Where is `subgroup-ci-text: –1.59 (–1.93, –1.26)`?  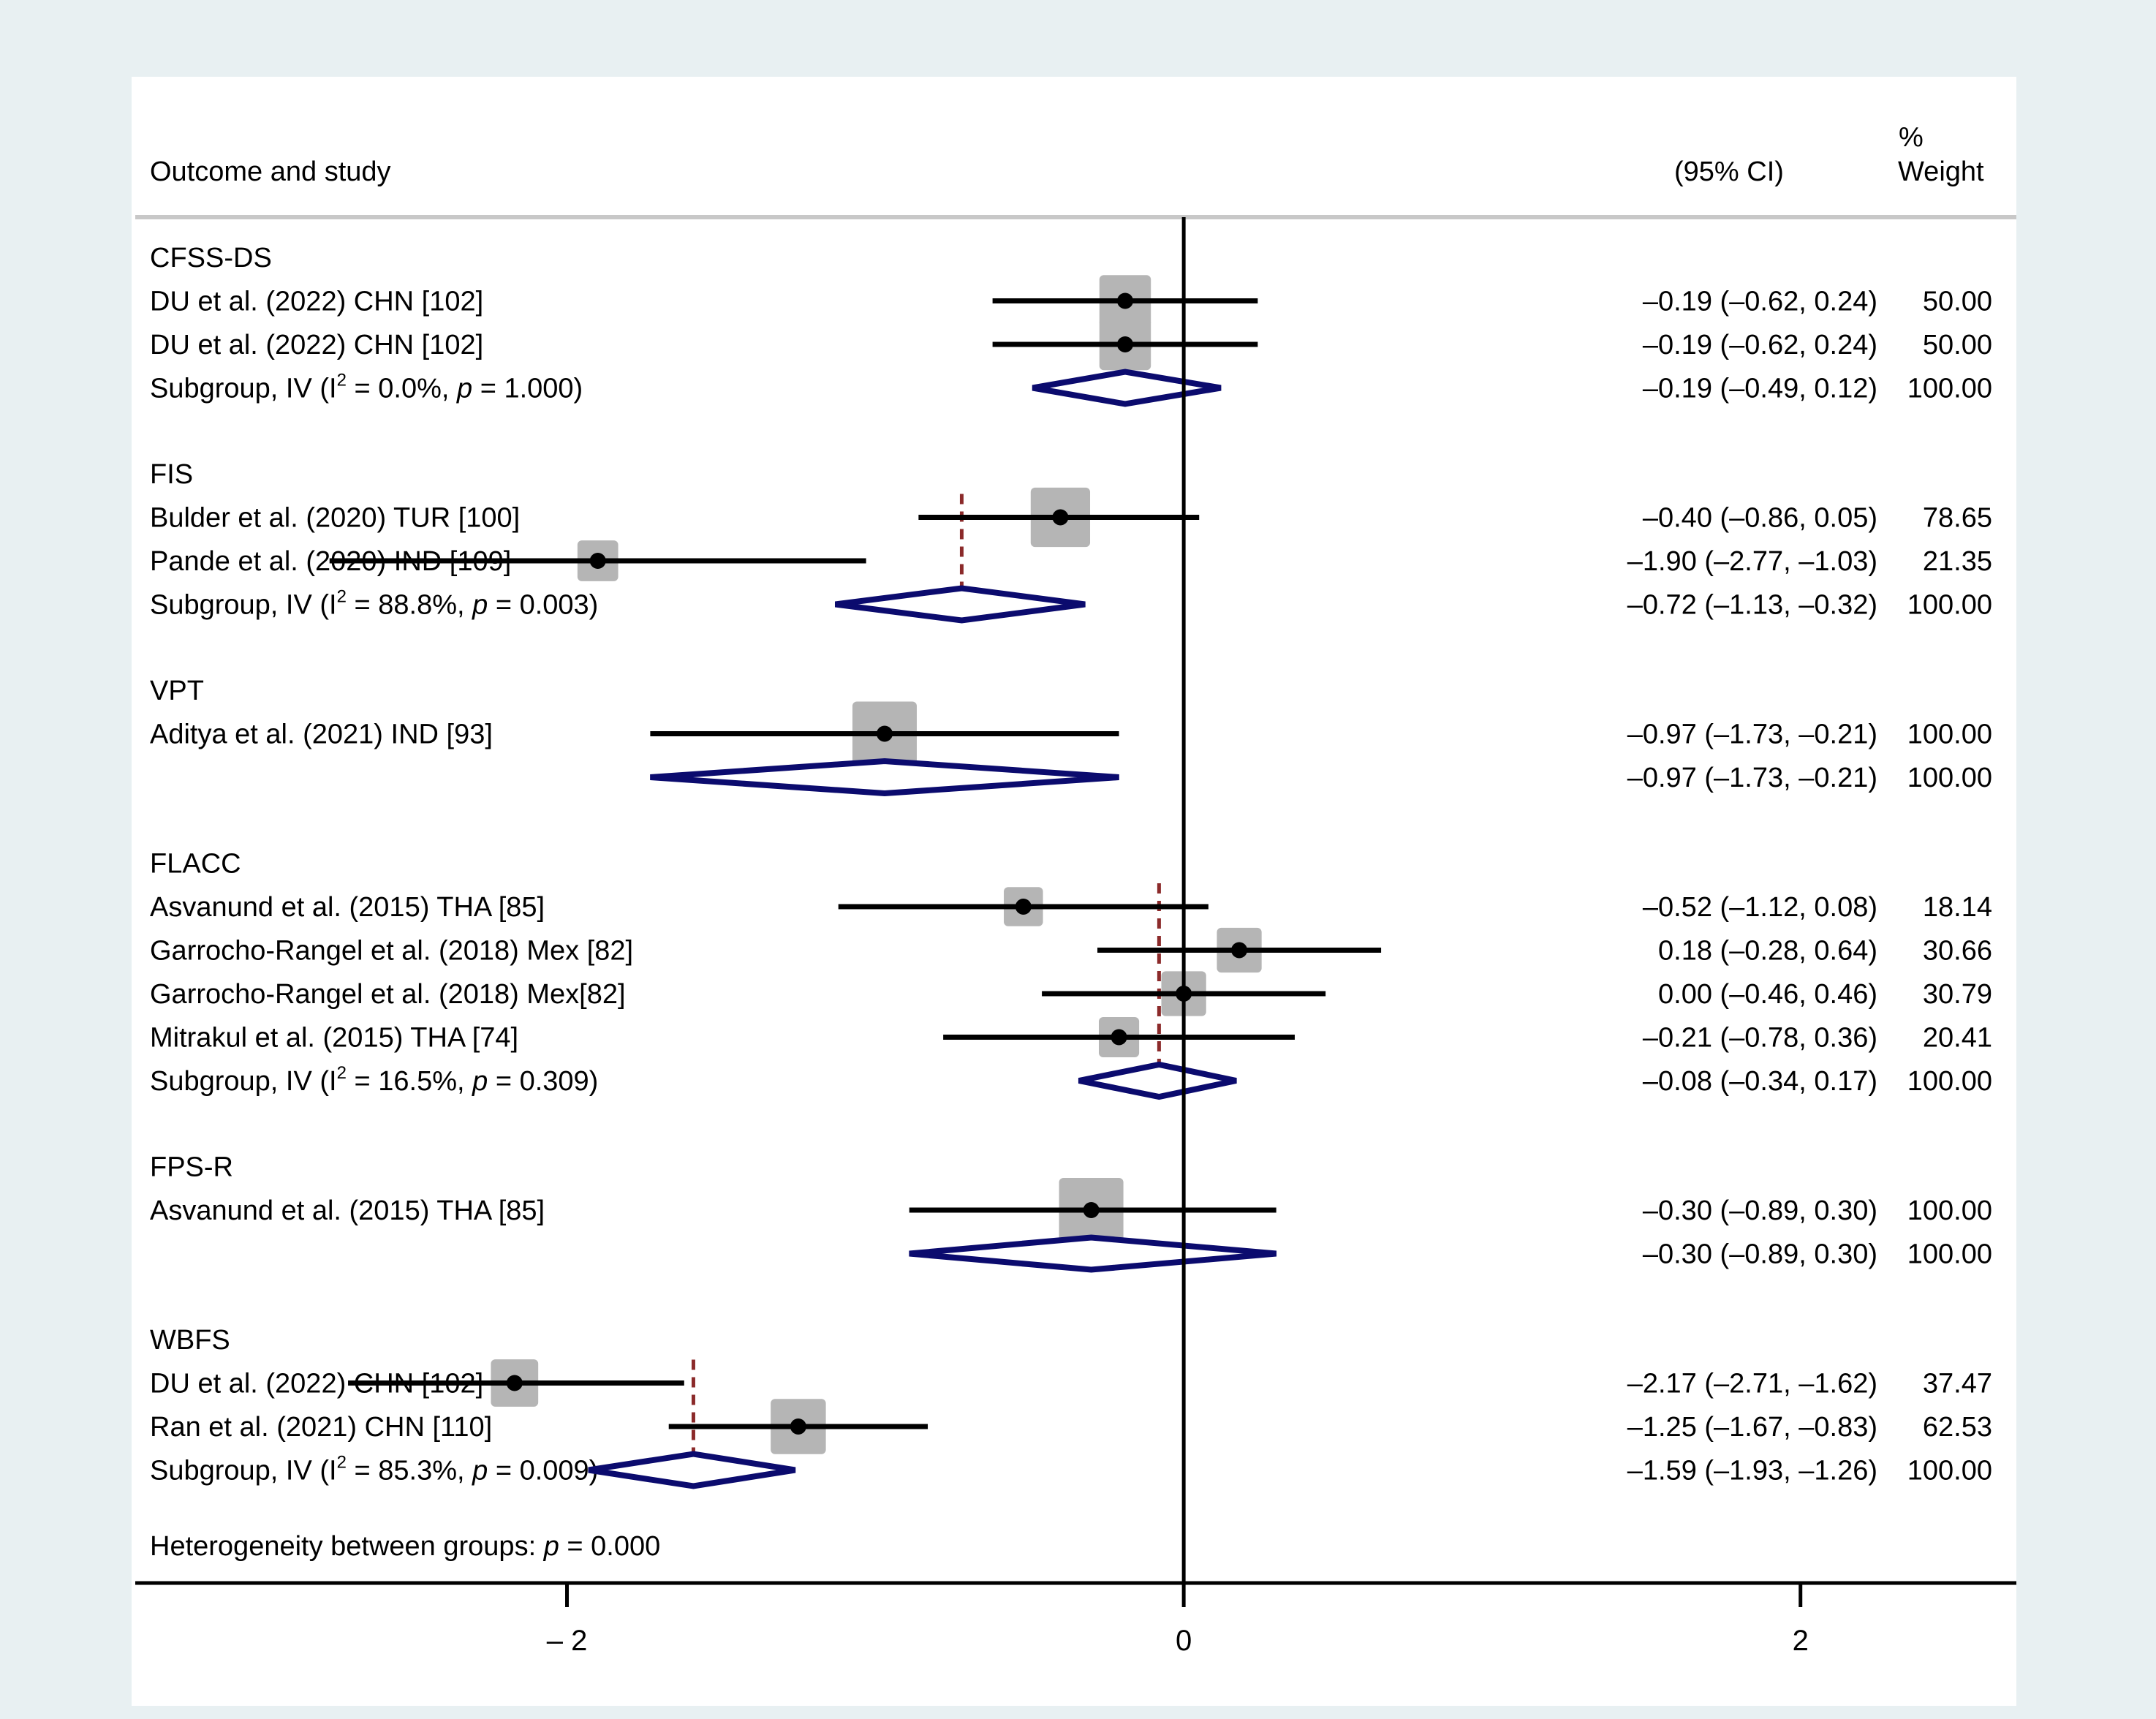
subgroup-ci-text: –1.59 (–1.93, –1.26) is located at coordinates (1752, 1471).